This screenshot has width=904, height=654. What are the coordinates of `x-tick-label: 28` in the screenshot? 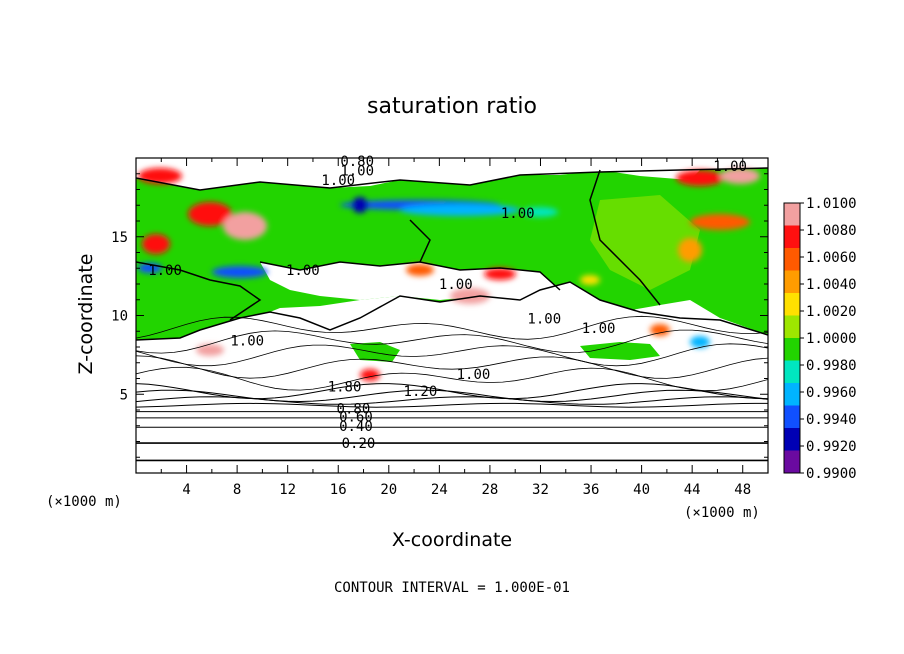 It's located at (489, 490).